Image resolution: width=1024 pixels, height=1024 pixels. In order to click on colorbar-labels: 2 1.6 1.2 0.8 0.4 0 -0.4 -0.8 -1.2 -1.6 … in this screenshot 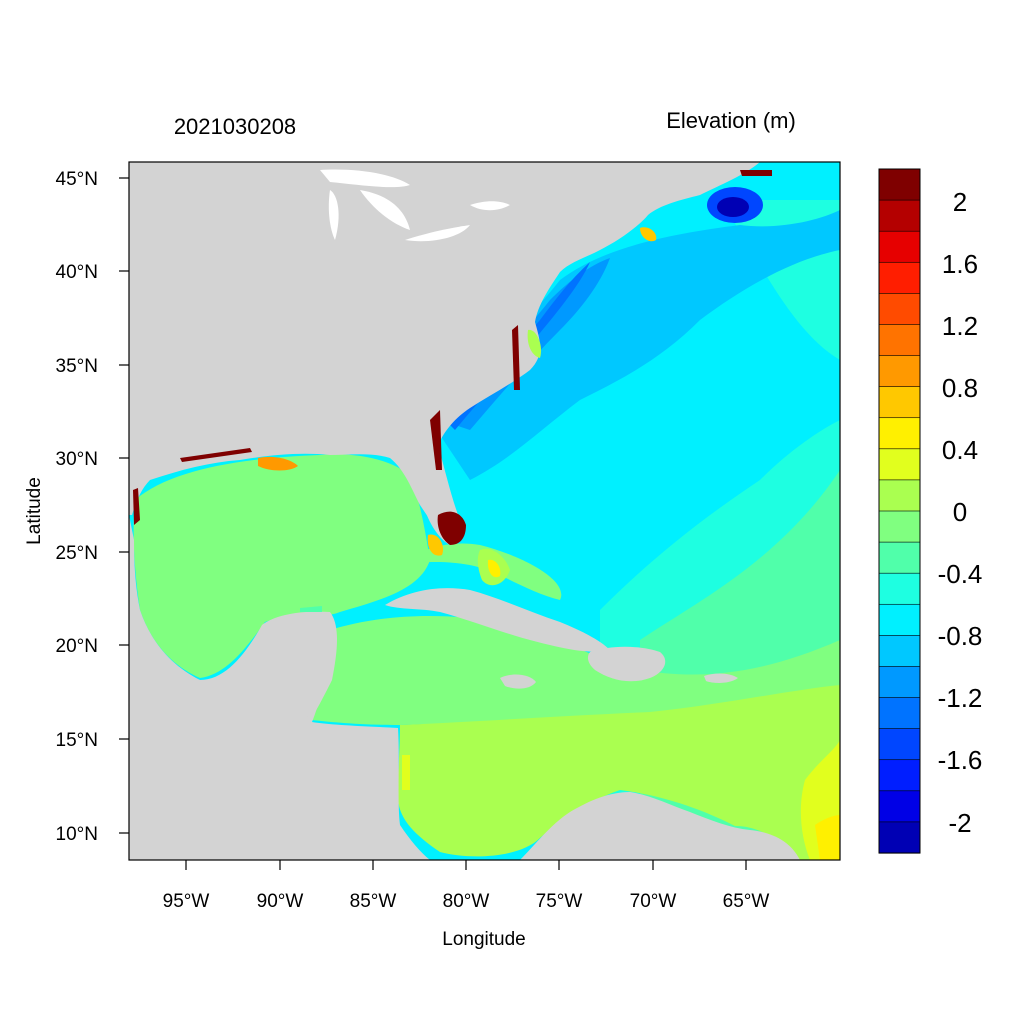, I will do `click(960, 512)`.